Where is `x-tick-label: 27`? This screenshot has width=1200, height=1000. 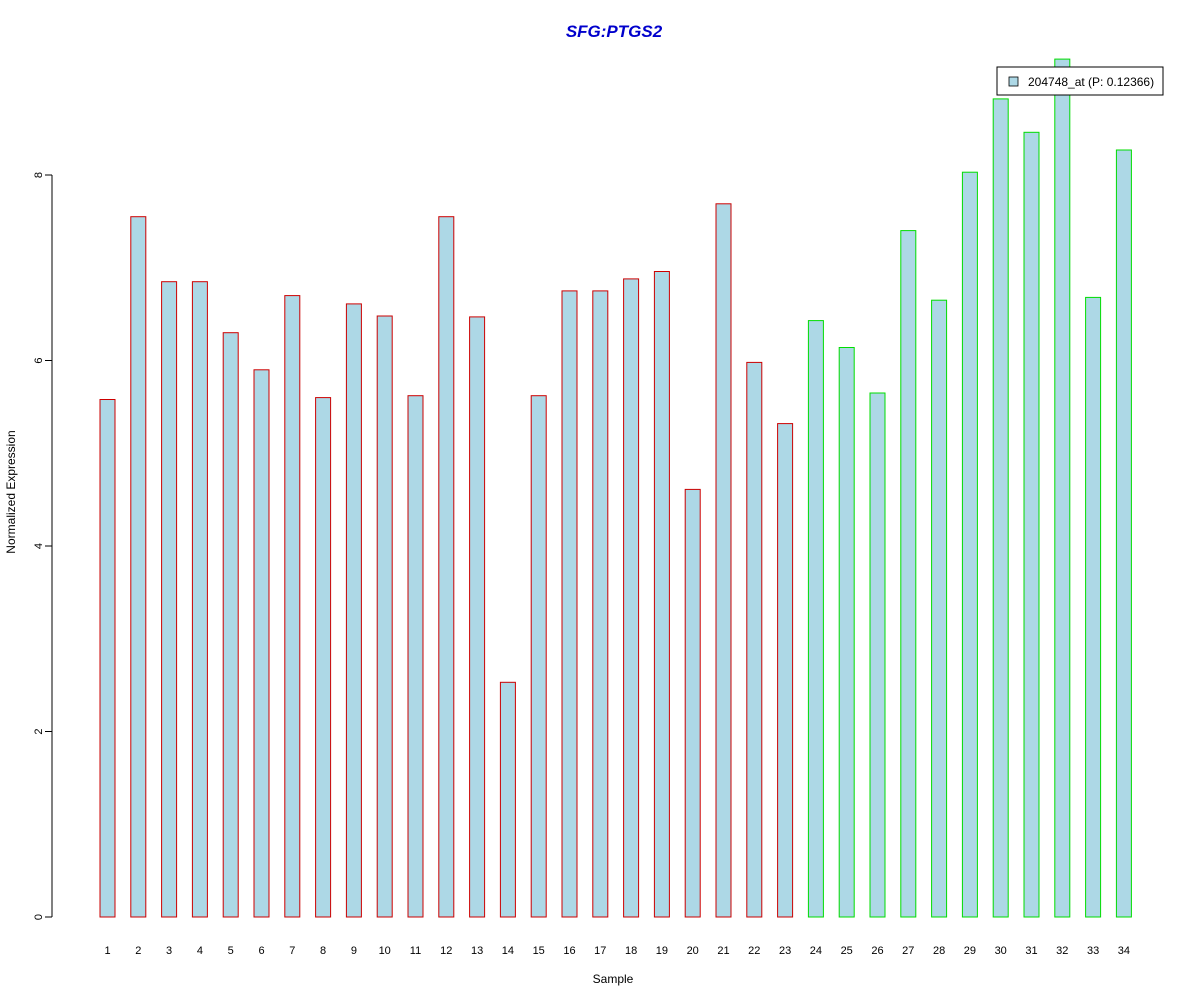
x-tick-label: 27 is located at coordinates (908, 951).